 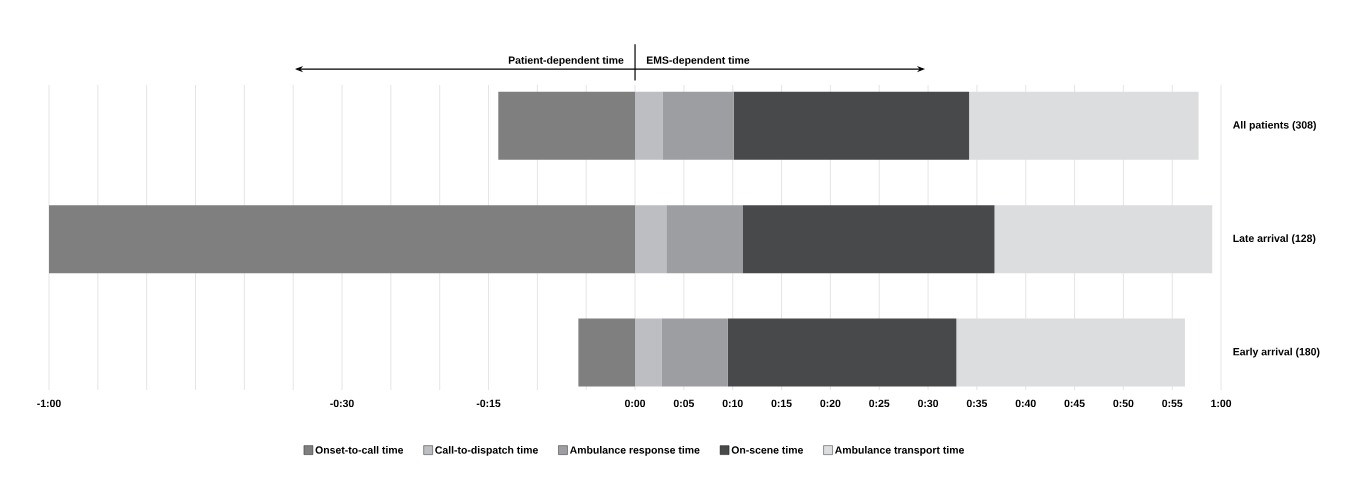 I want to click on x-tick-label: 1:00, so click(x=1221, y=403).